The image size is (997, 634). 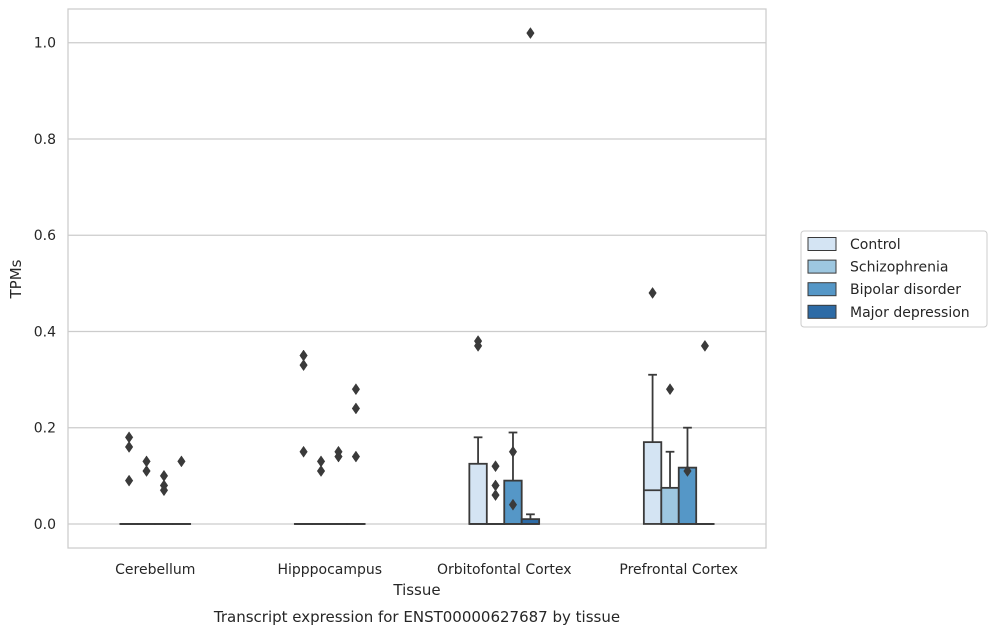 I want to click on y-tick-label: 0.4, so click(x=45, y=332).